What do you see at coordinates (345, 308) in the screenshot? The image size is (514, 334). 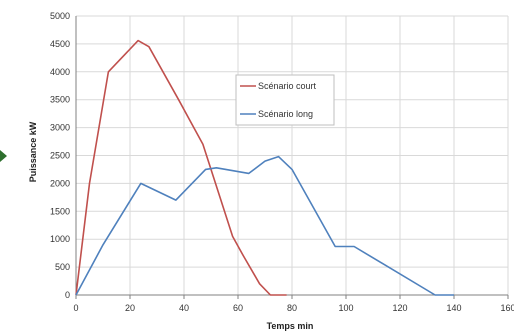 I see `x-tick-label: 100` at bounding box center [345, 308].